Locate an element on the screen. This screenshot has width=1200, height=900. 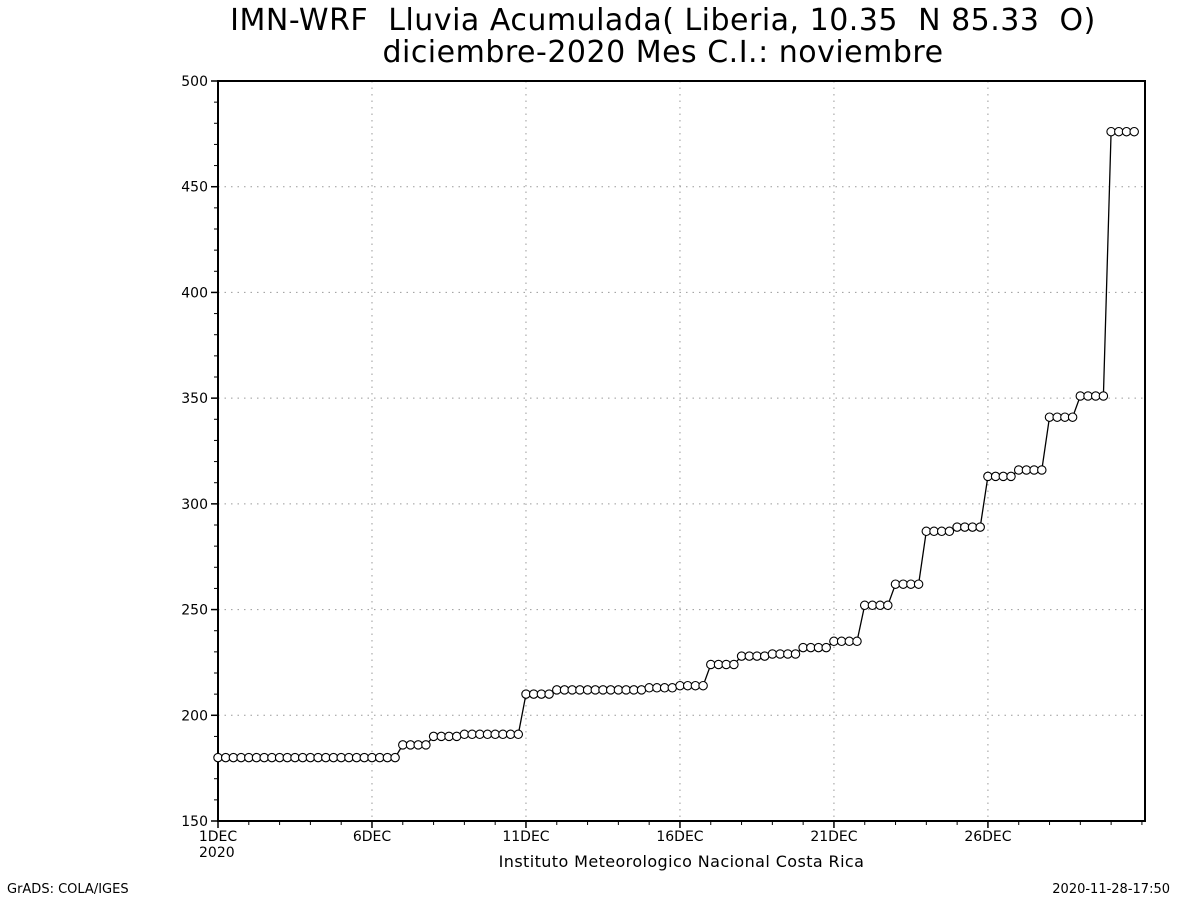
year-label: 2020 is located at coordinates (217, 853).